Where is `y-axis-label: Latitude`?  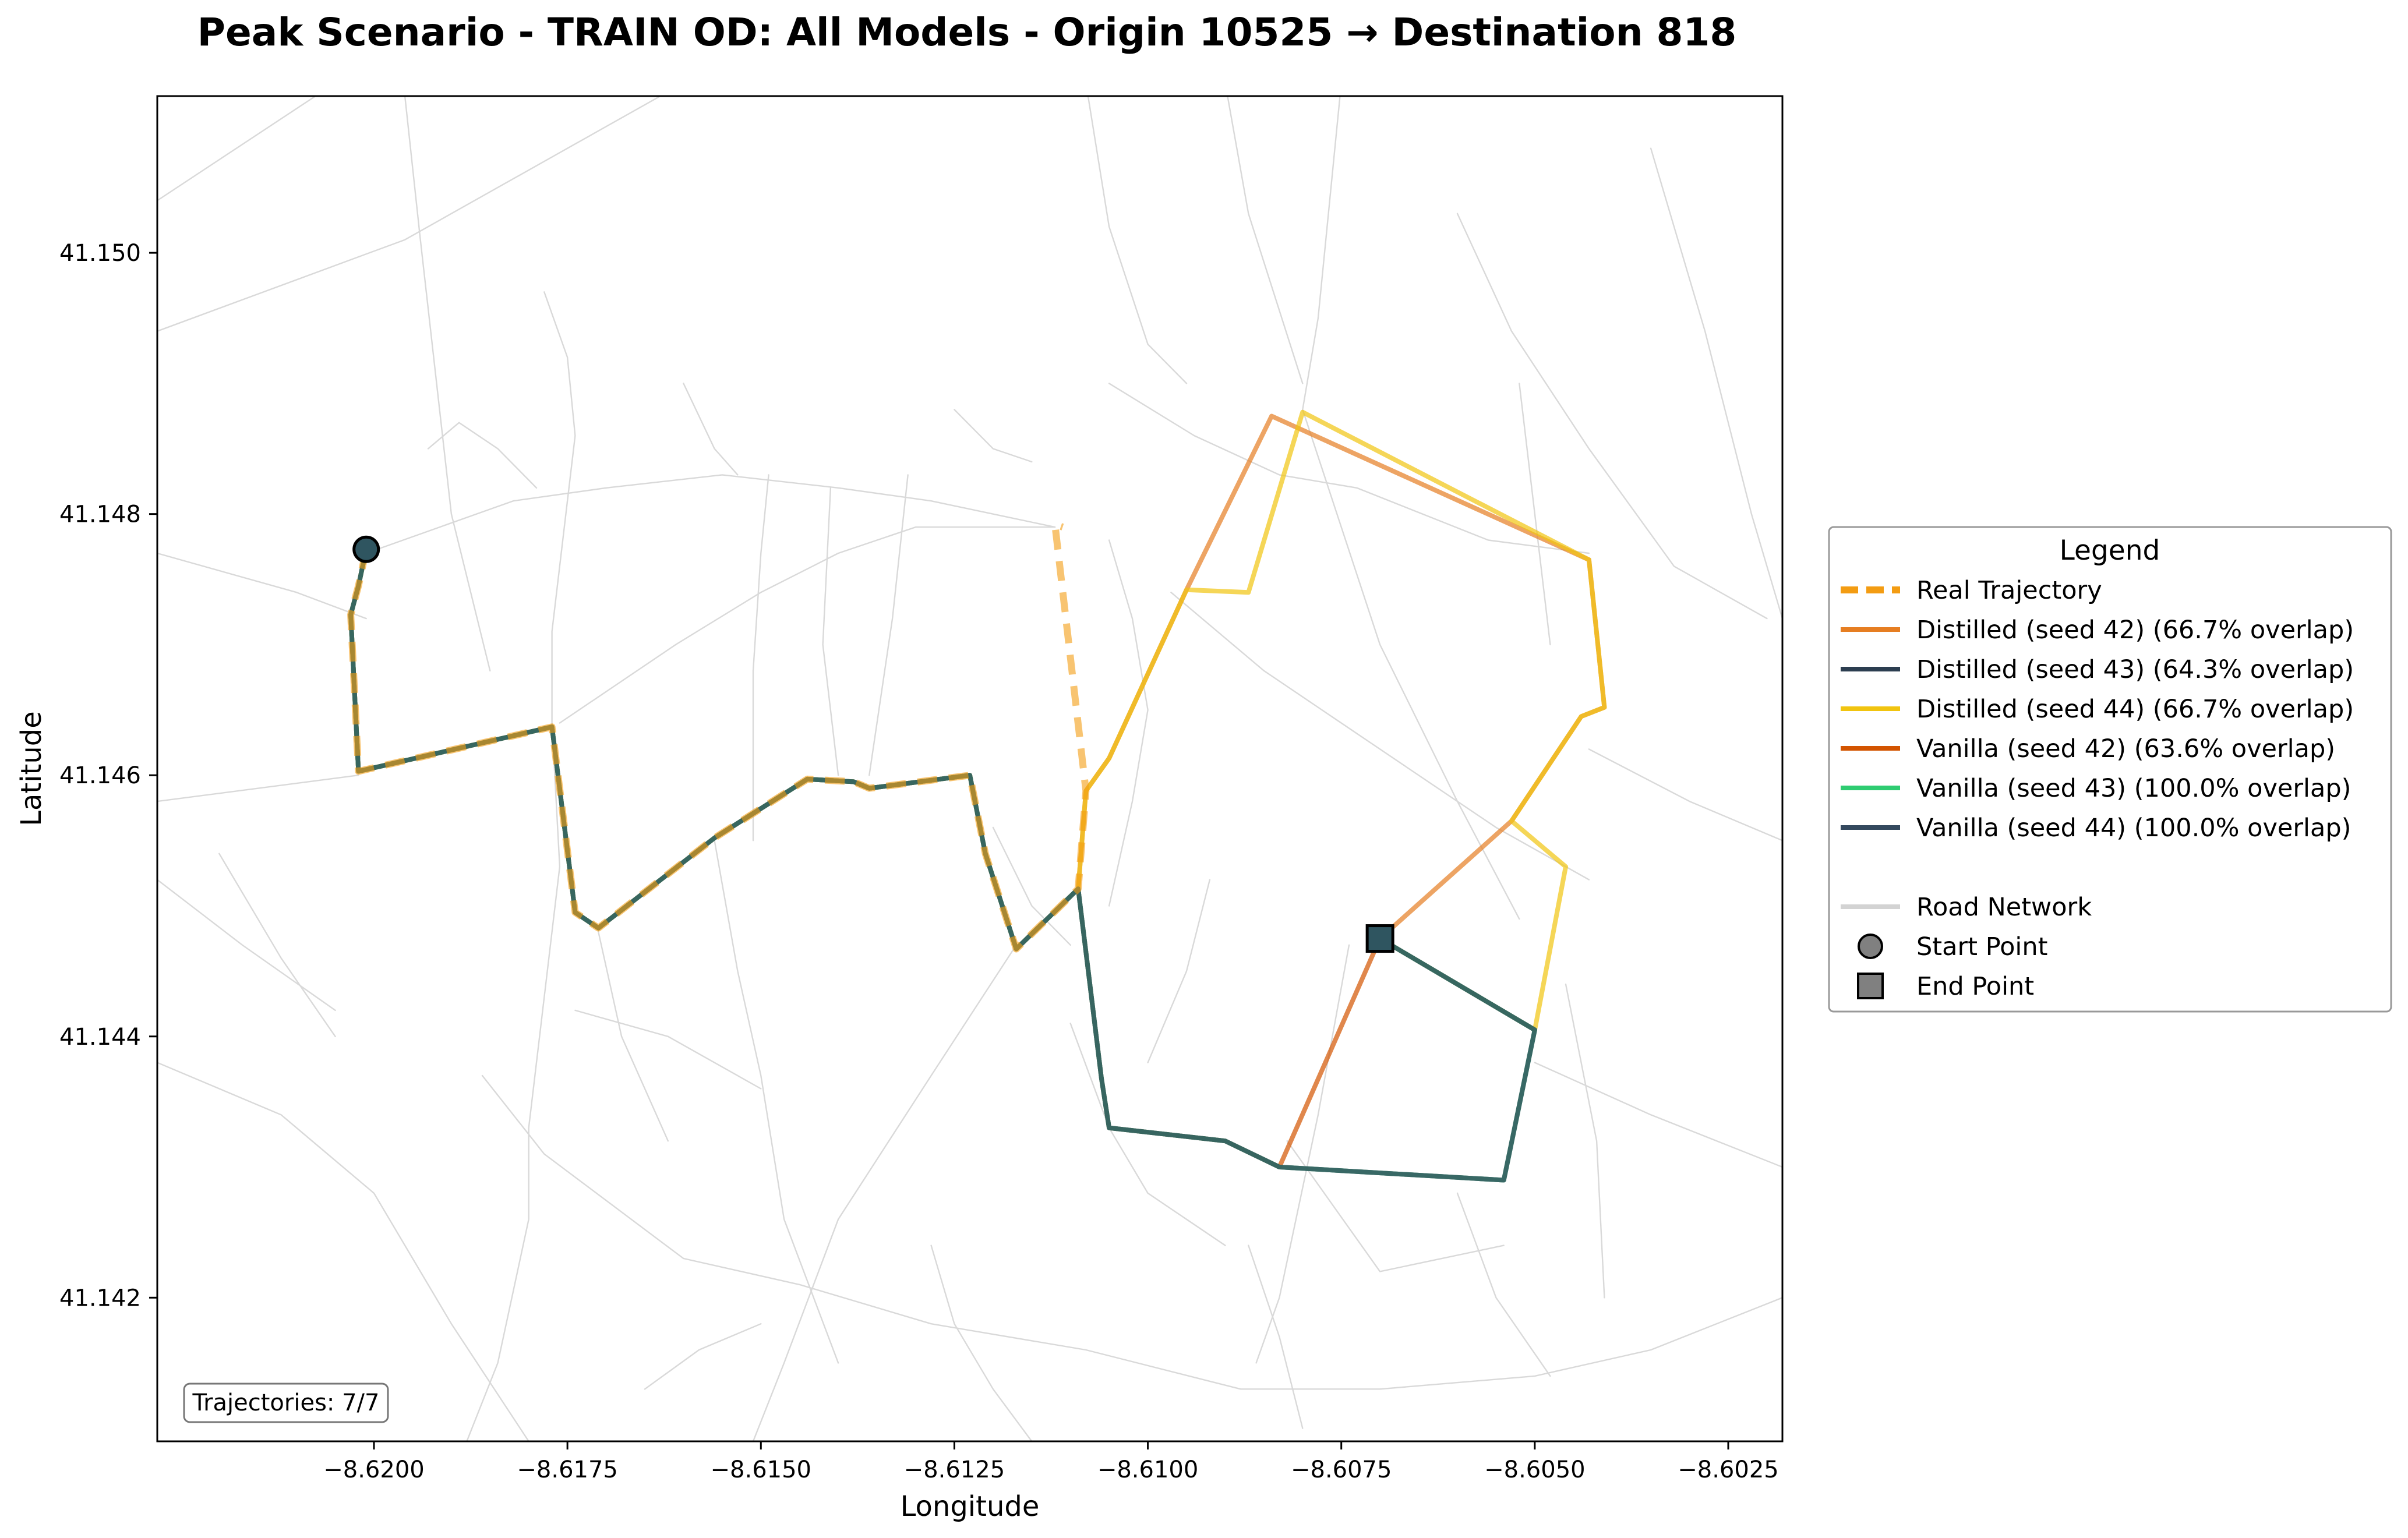
y-axis-label: Latitude is located at coordinates (31, 768).